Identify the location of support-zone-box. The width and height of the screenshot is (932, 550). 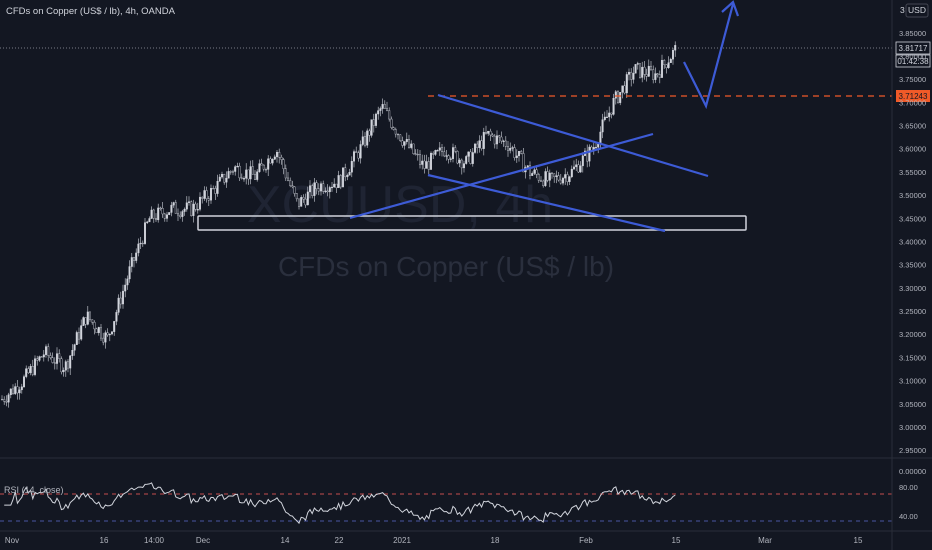
(472, 223).